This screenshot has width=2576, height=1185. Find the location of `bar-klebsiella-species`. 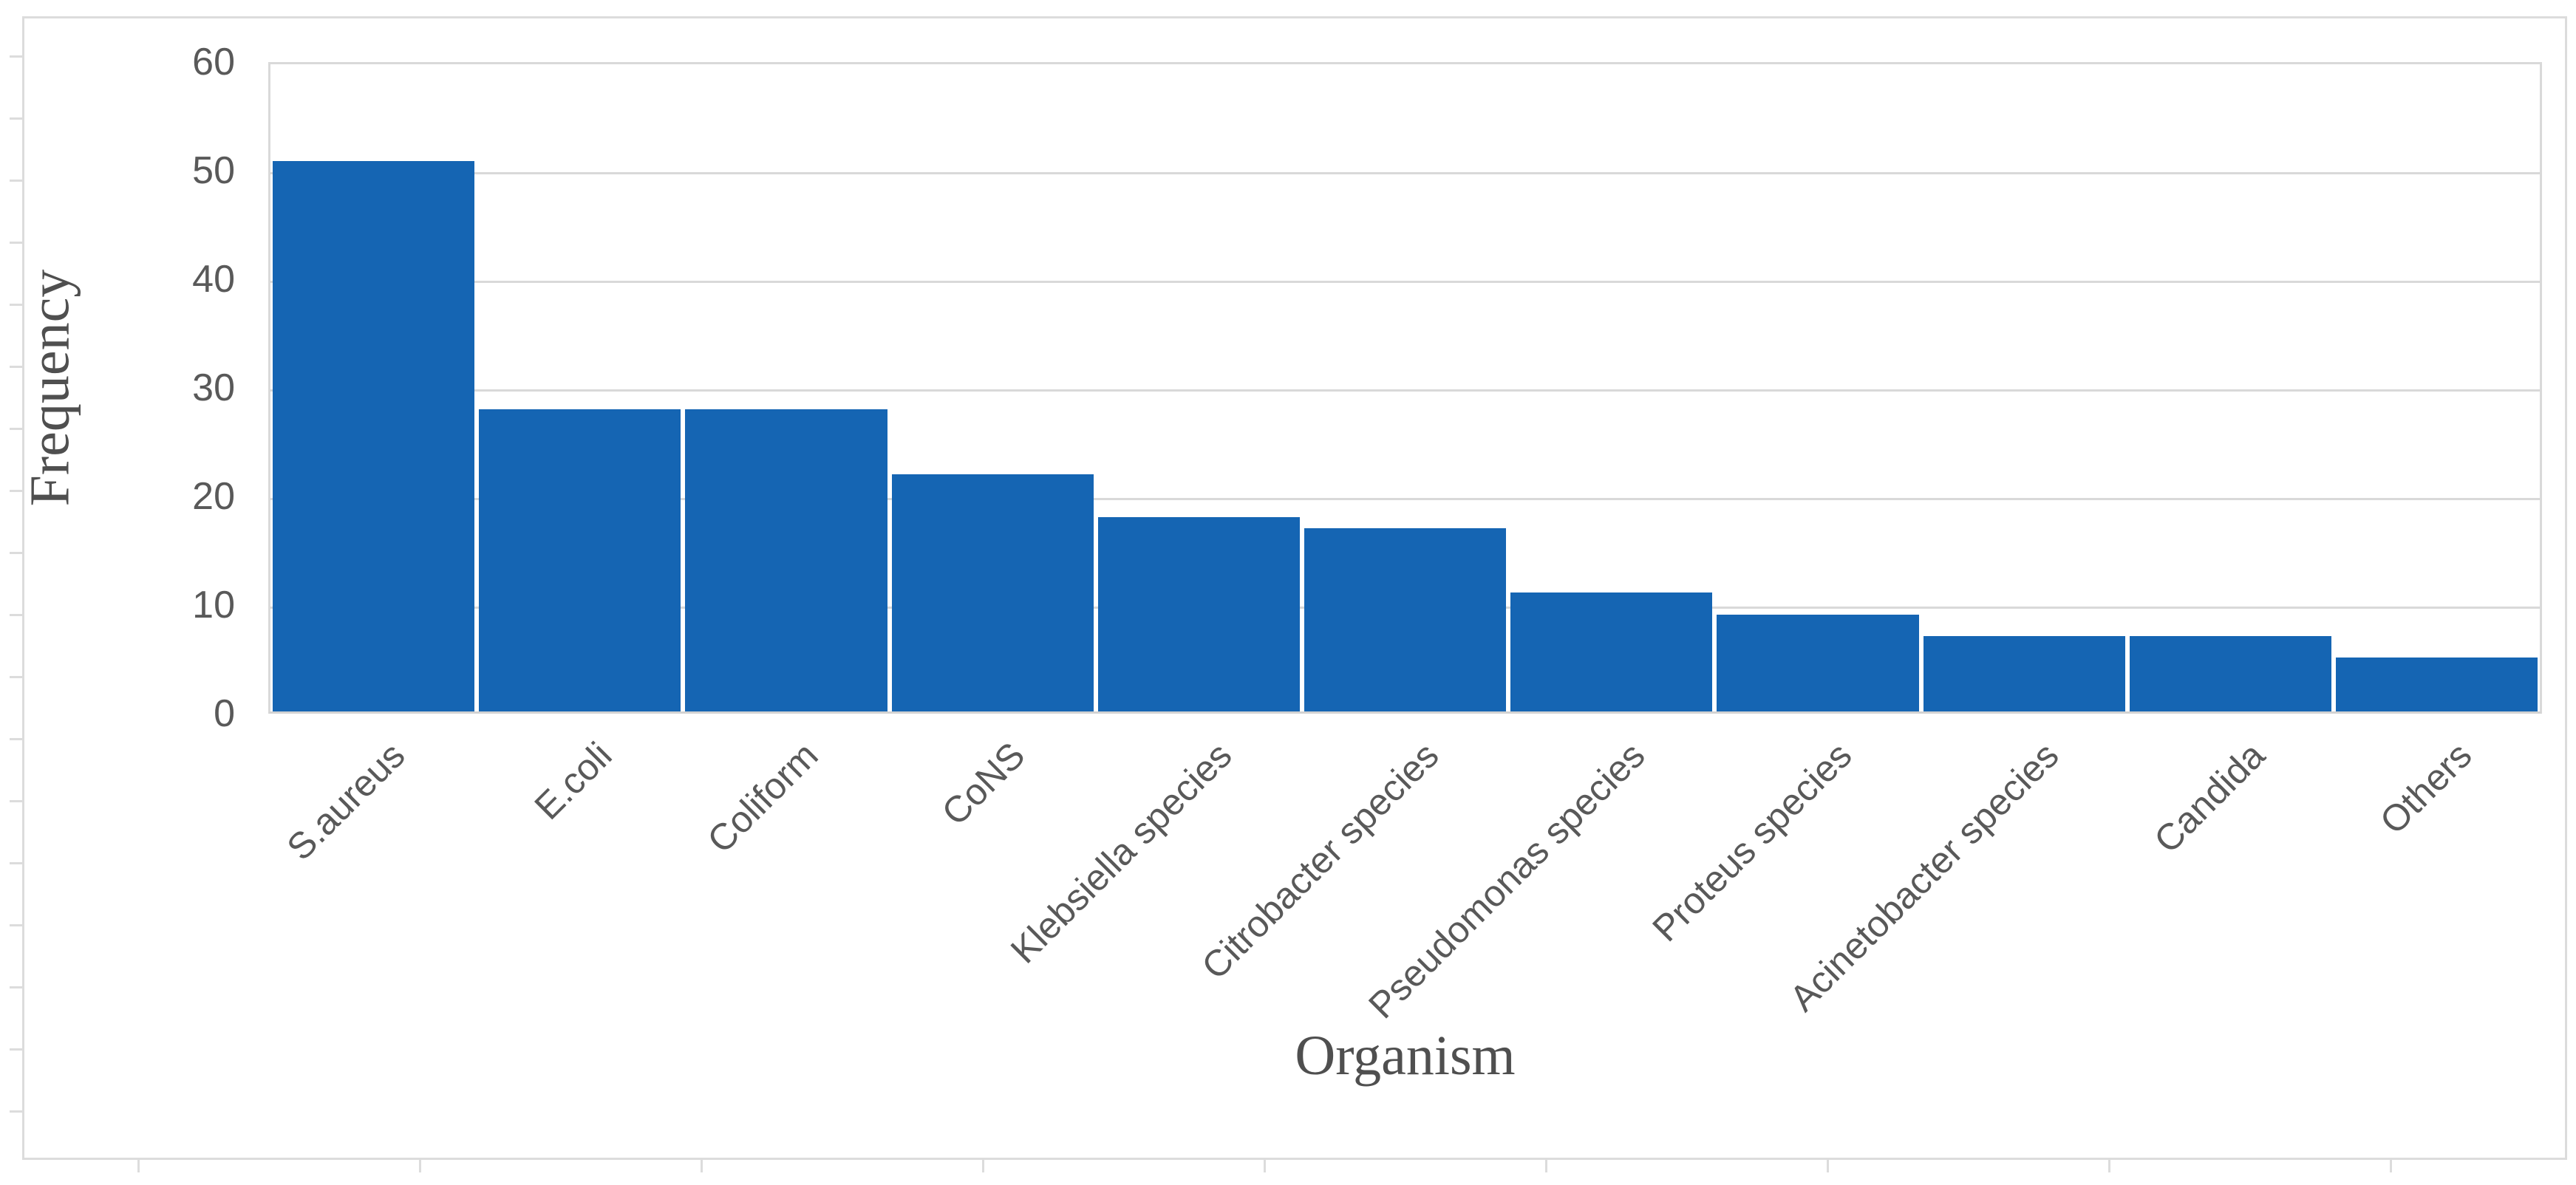

bar-klebsiella-species is located at coordinates (1198, 614).